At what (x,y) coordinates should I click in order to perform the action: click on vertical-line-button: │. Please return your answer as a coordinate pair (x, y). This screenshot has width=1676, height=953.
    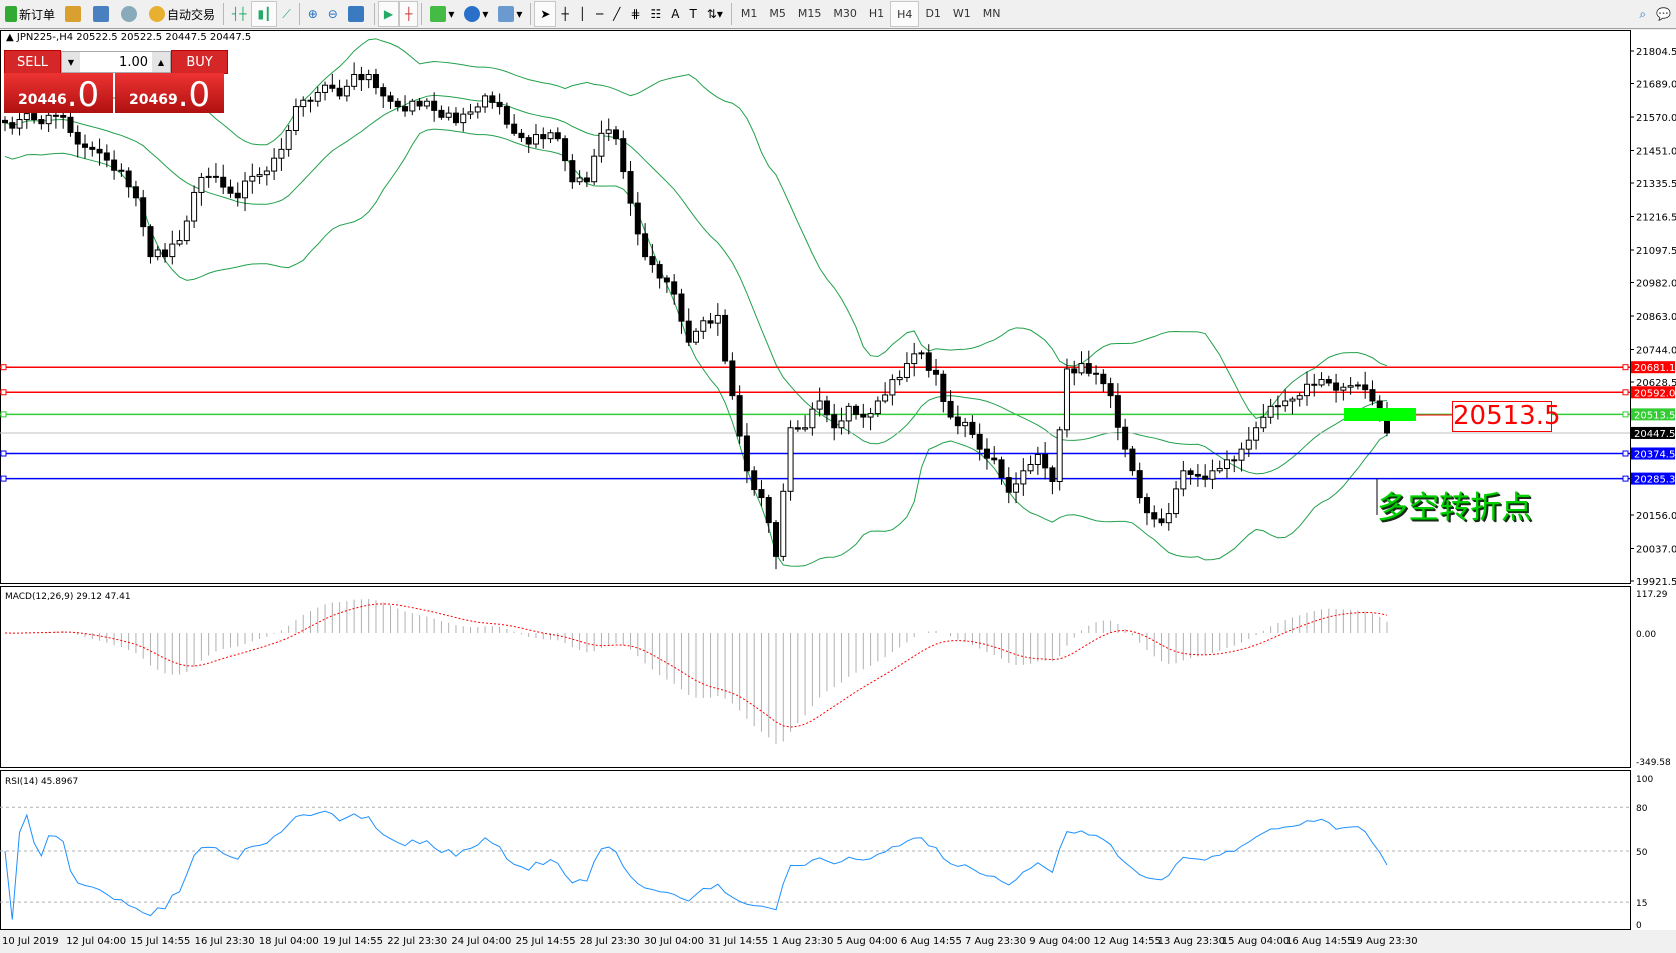
    Looking at the image, I should click on (582, 14).